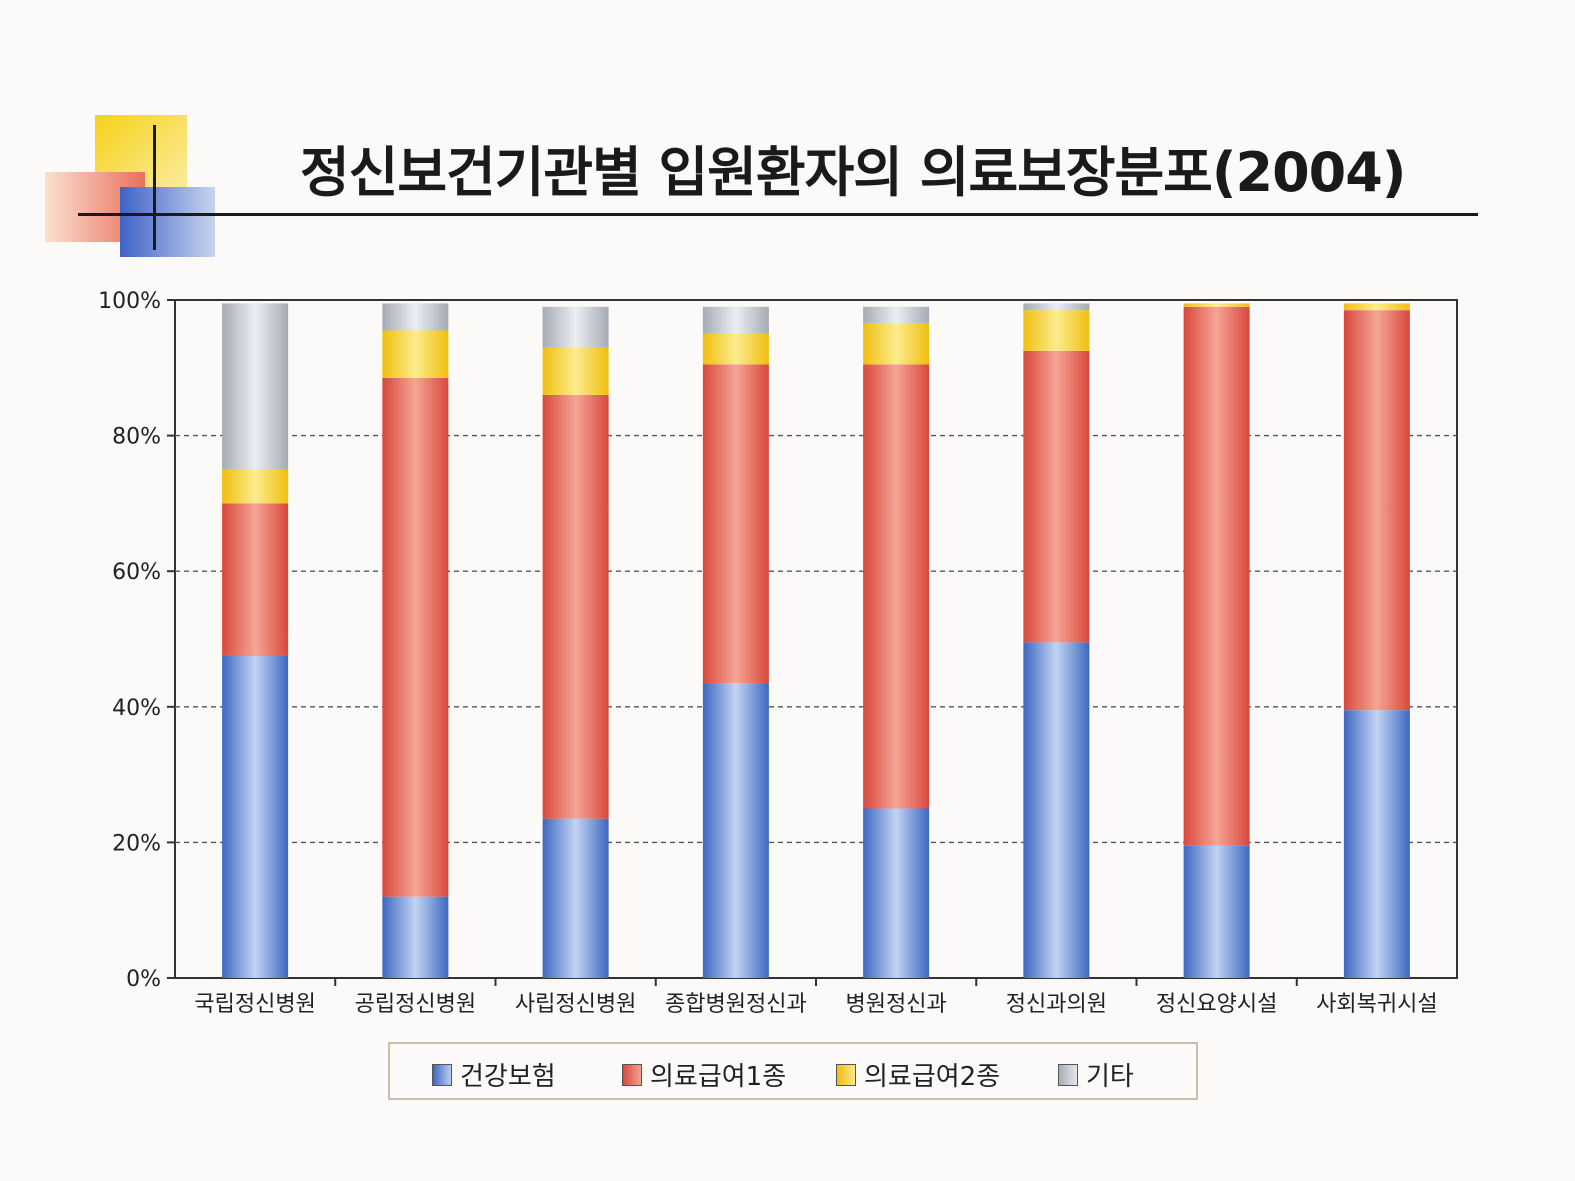  I want to click on x-category-label: 사립정신병원, so click(575, 1004).